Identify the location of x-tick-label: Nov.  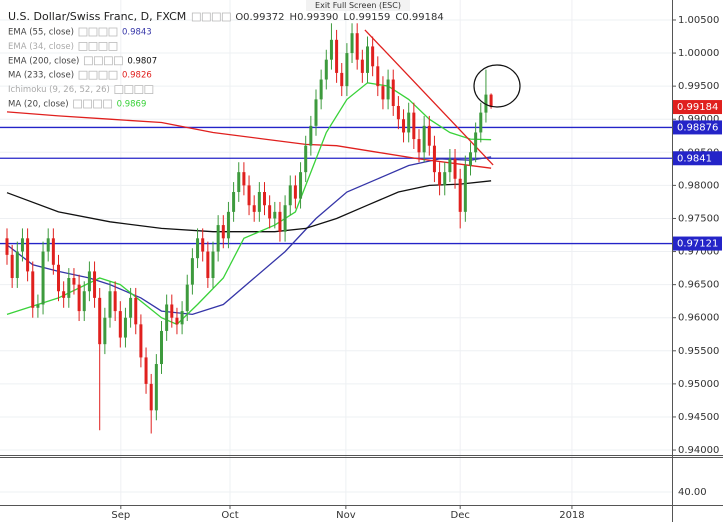
(346, 515).